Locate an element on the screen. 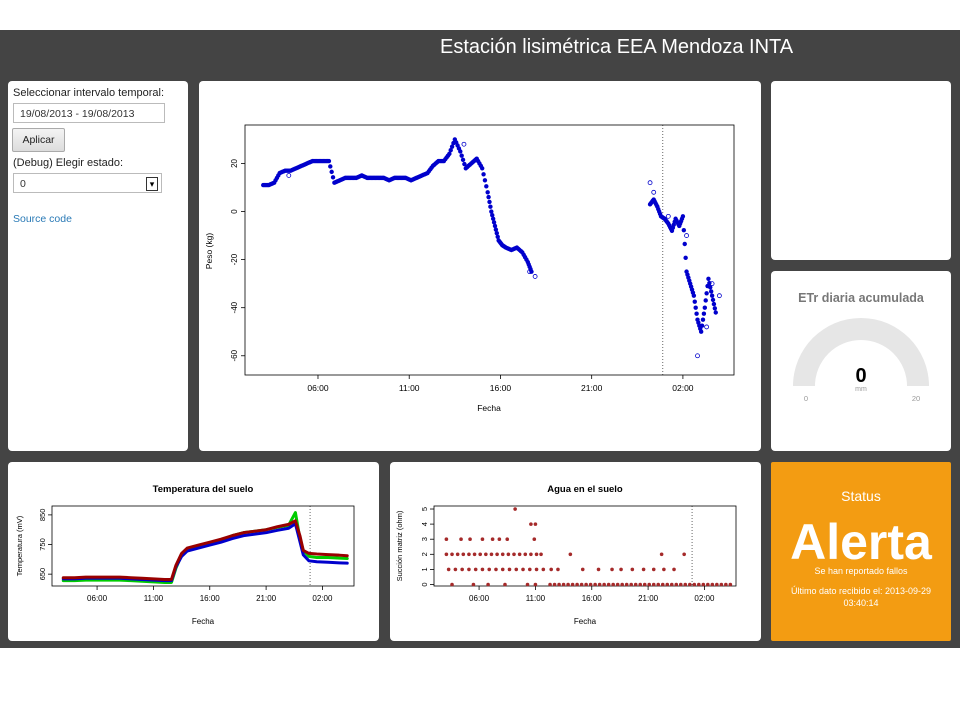  x-tick-label: 02:00 is located at coordinates (683, 388).